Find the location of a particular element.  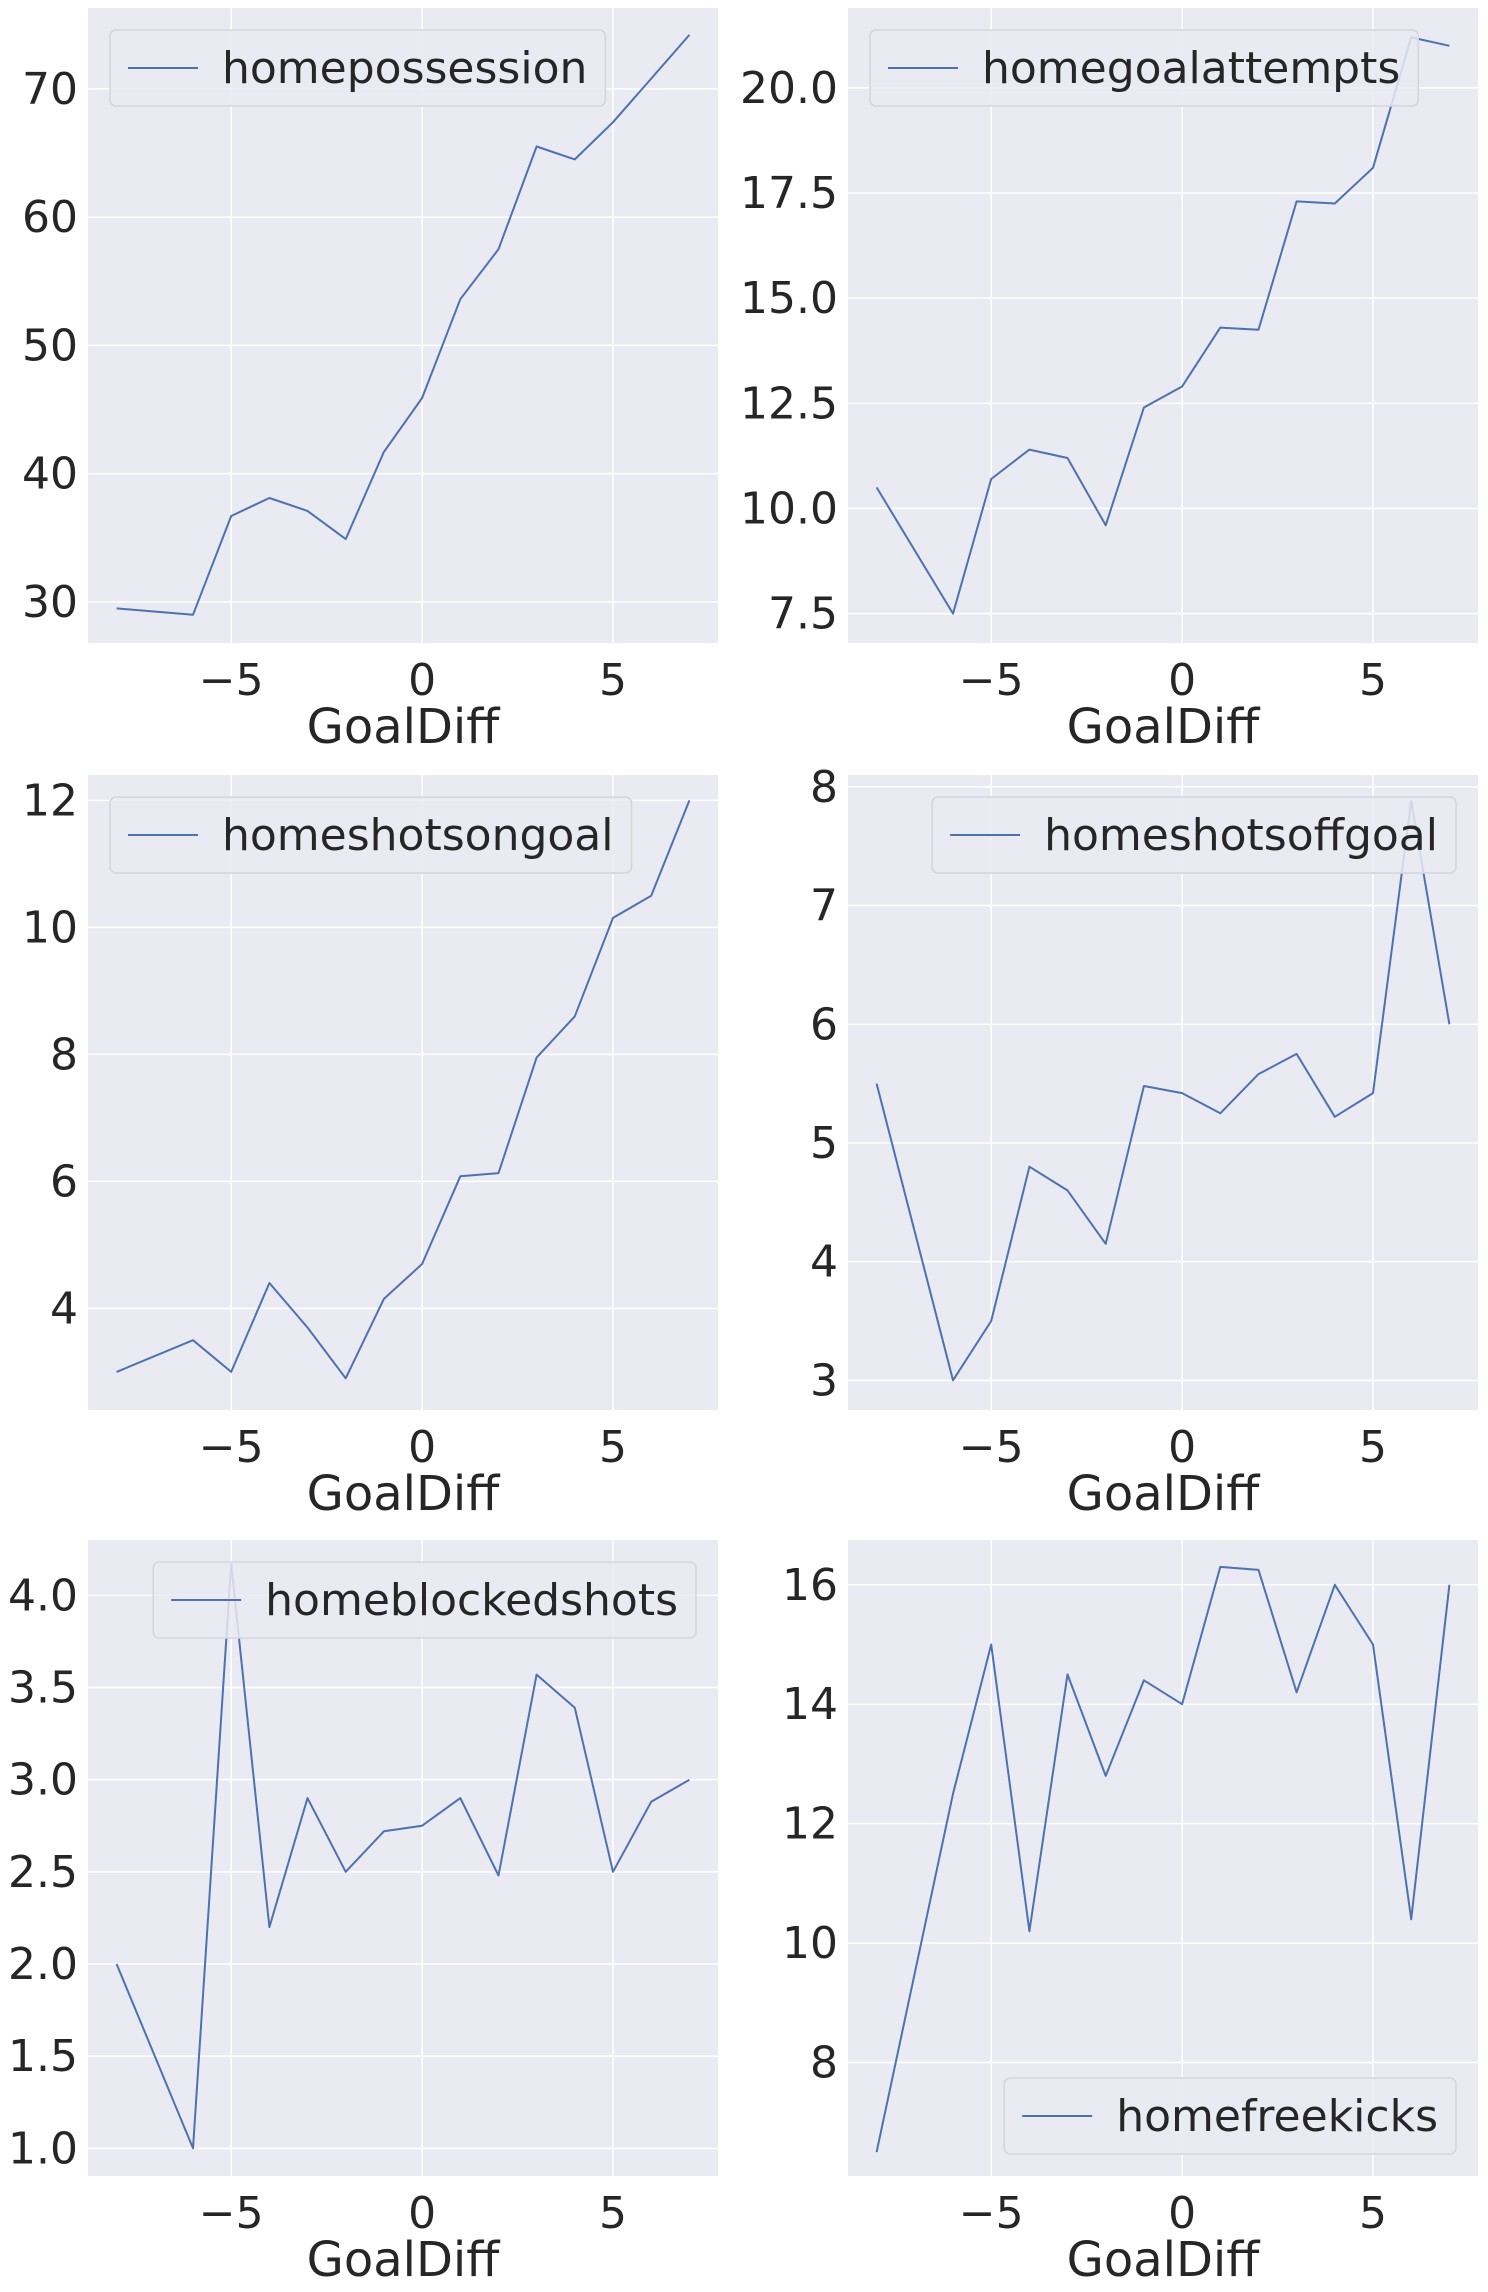

series-line-homefreekicks is located at coordinates (1163, 1859).